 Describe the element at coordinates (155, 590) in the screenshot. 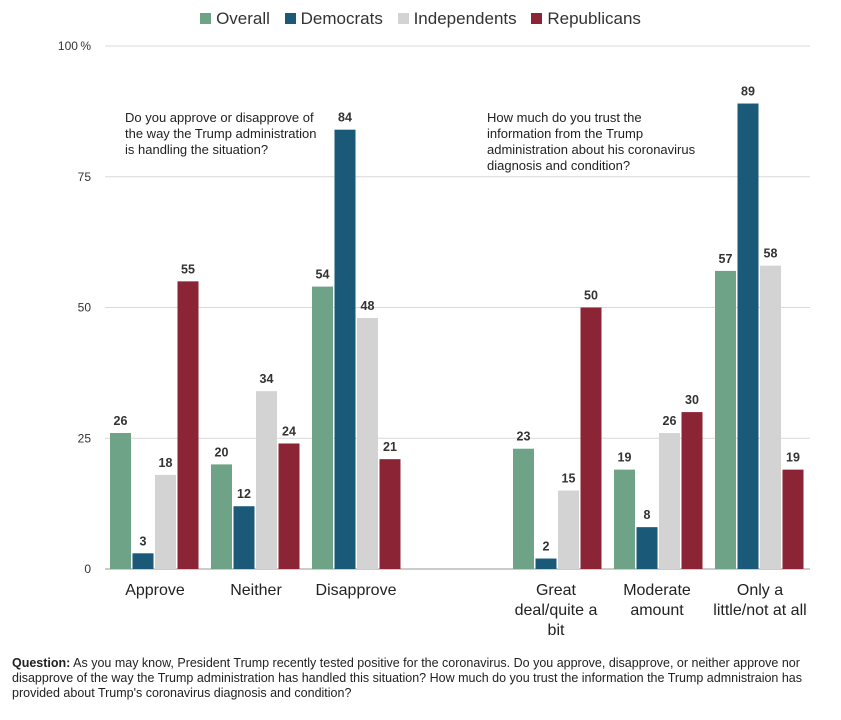

I see `category-label-approve: Approve` at that location.